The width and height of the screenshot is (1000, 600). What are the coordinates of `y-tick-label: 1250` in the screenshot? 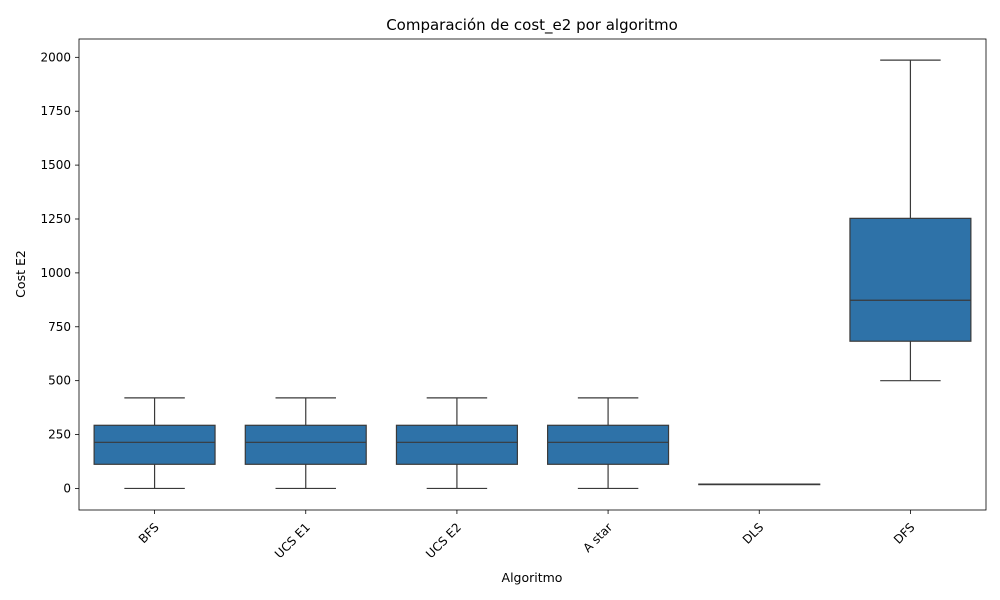 It's located at (55, 219).